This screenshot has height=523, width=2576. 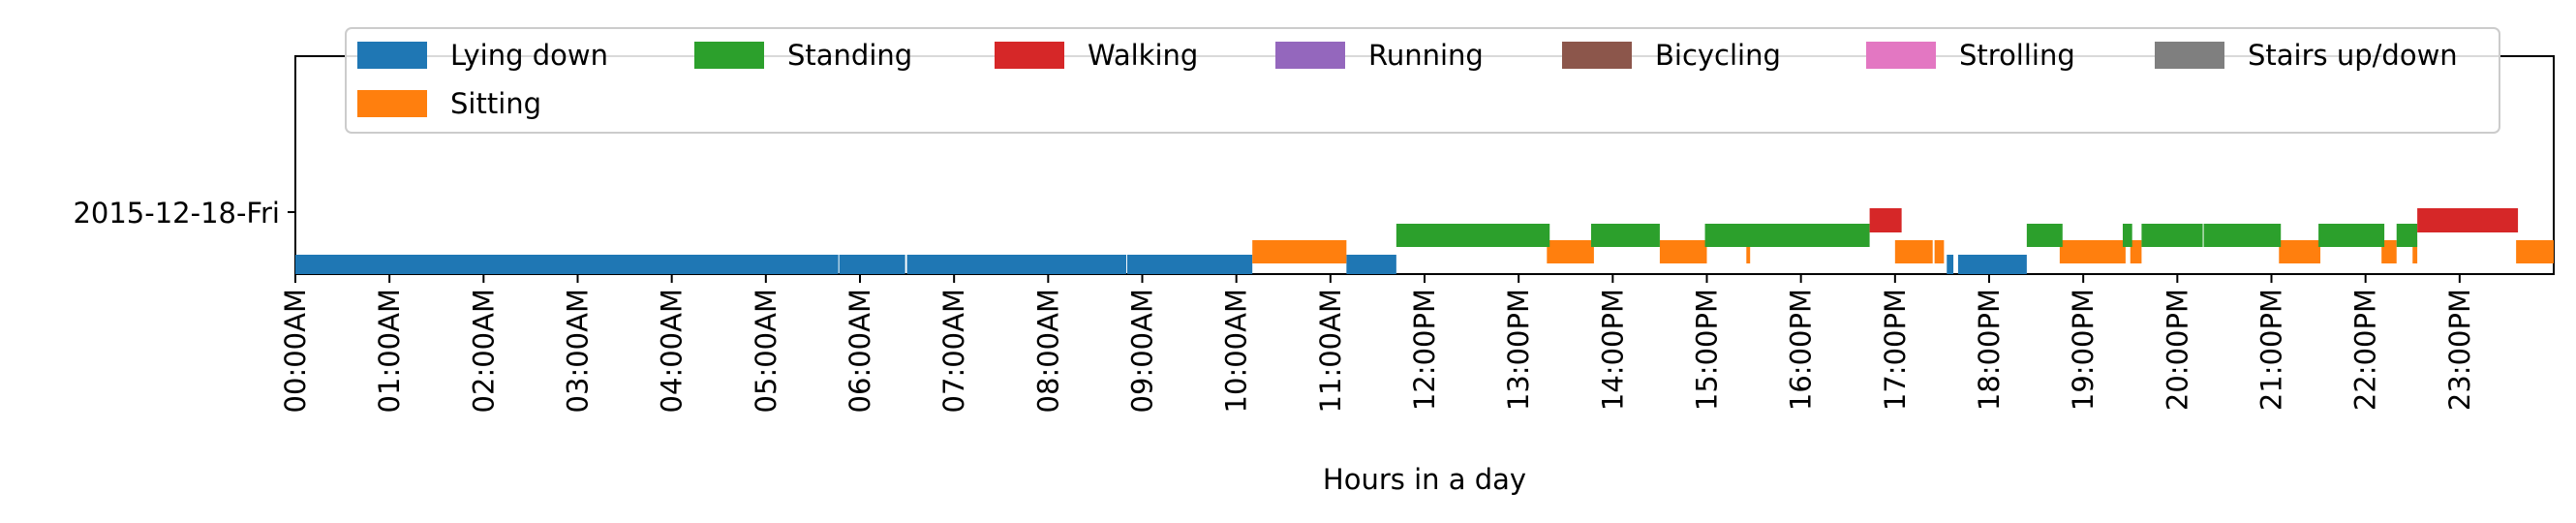 What do you see at coordinates (1989, 350) in the screenshot?
I see `x-tick-label: 18:00PM` at bounding box center [1989, 350].